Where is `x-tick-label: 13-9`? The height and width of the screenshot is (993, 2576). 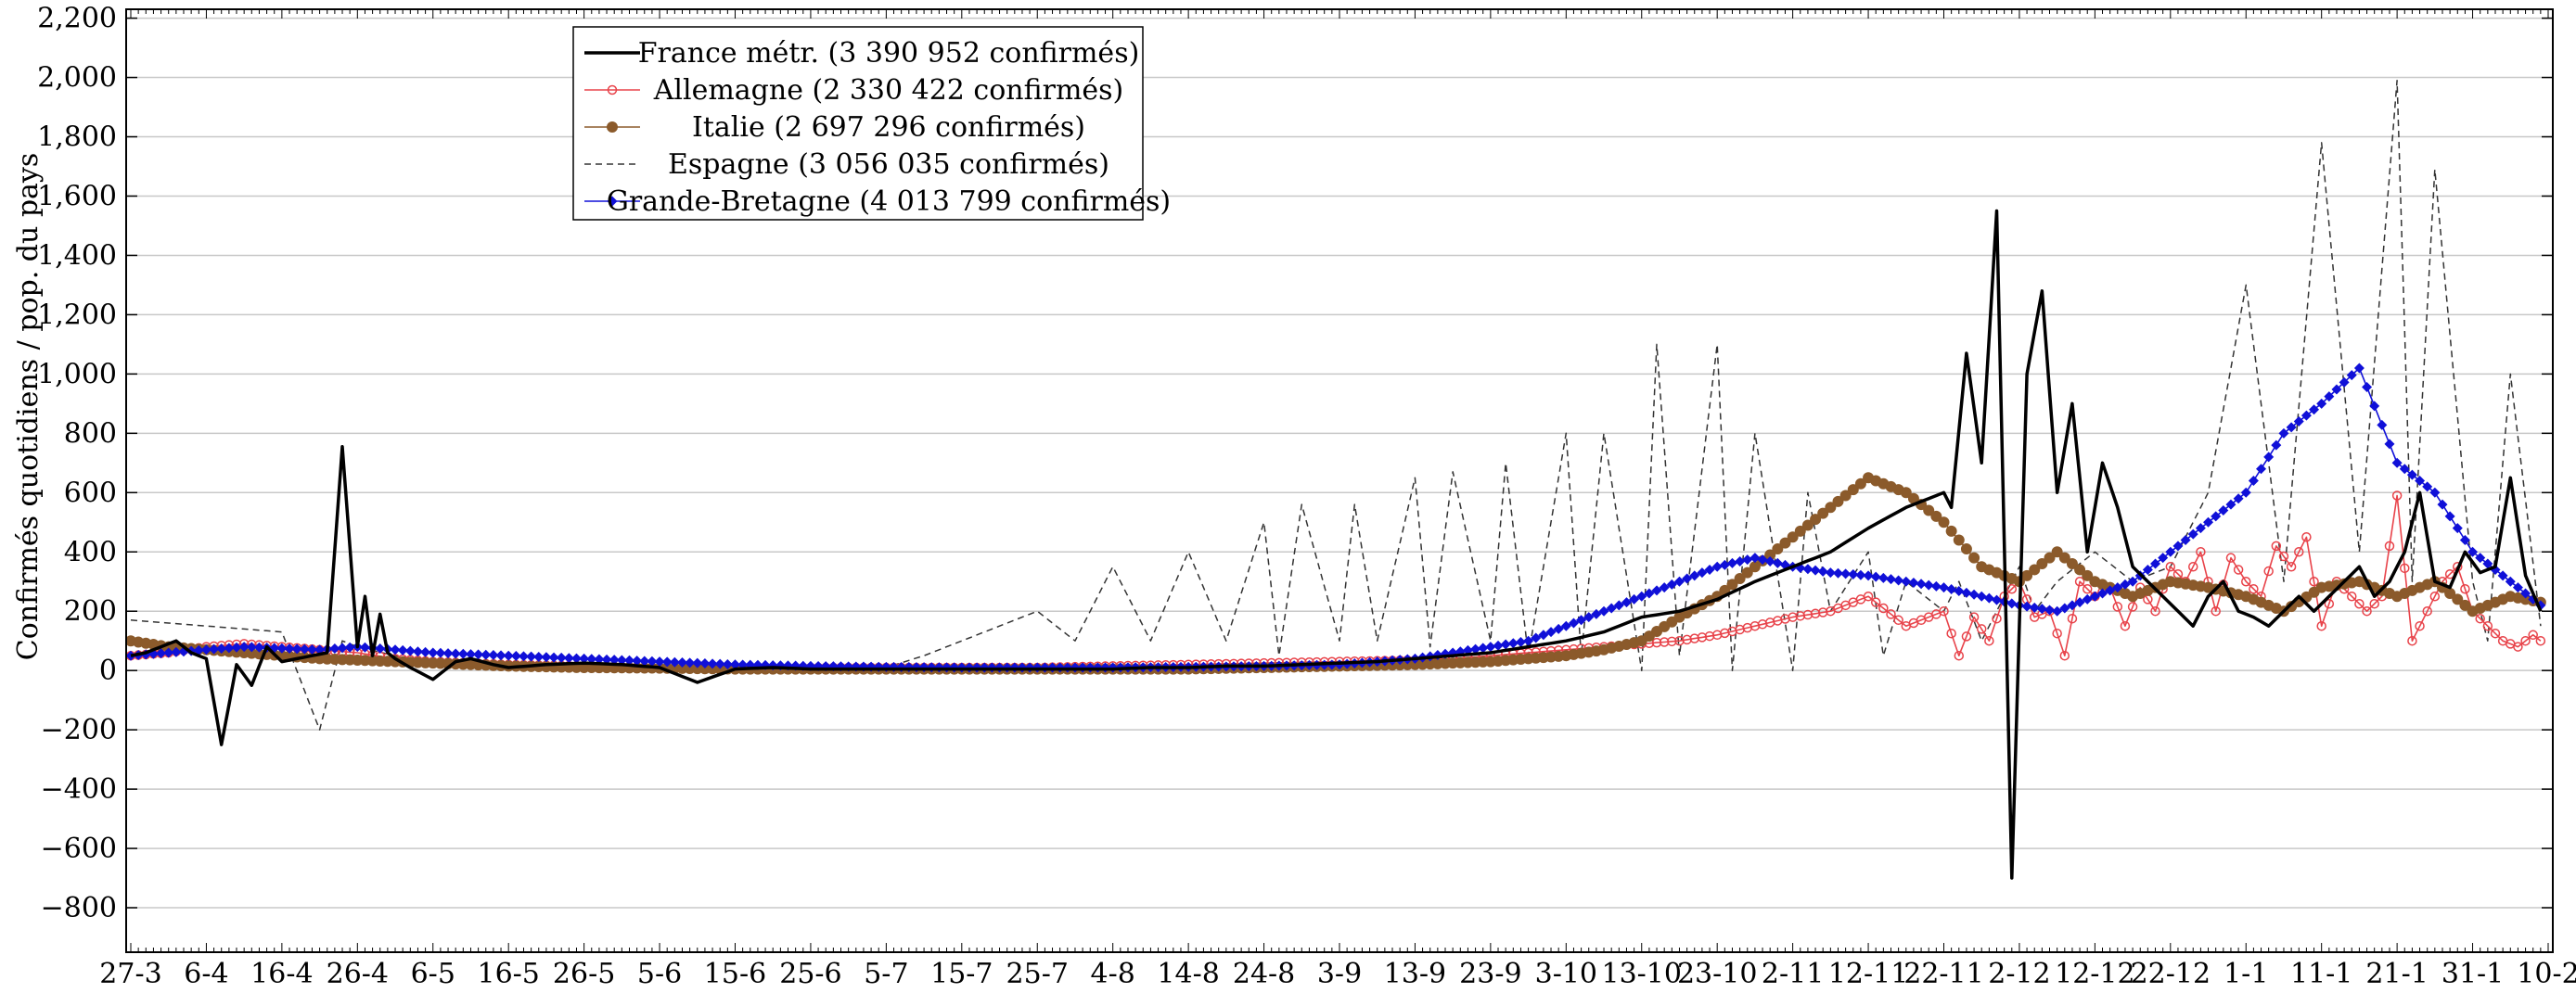
x-tick-label: 13-9 is located at coordinates (1415, 973).